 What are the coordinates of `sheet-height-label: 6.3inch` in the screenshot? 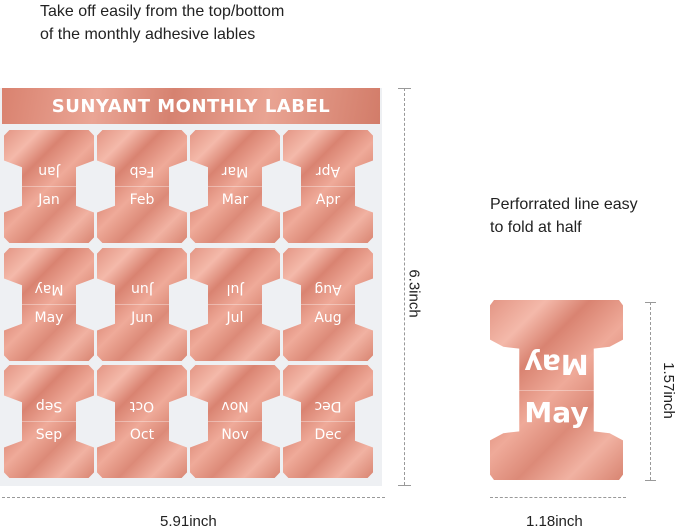 It's located at (414, 293).